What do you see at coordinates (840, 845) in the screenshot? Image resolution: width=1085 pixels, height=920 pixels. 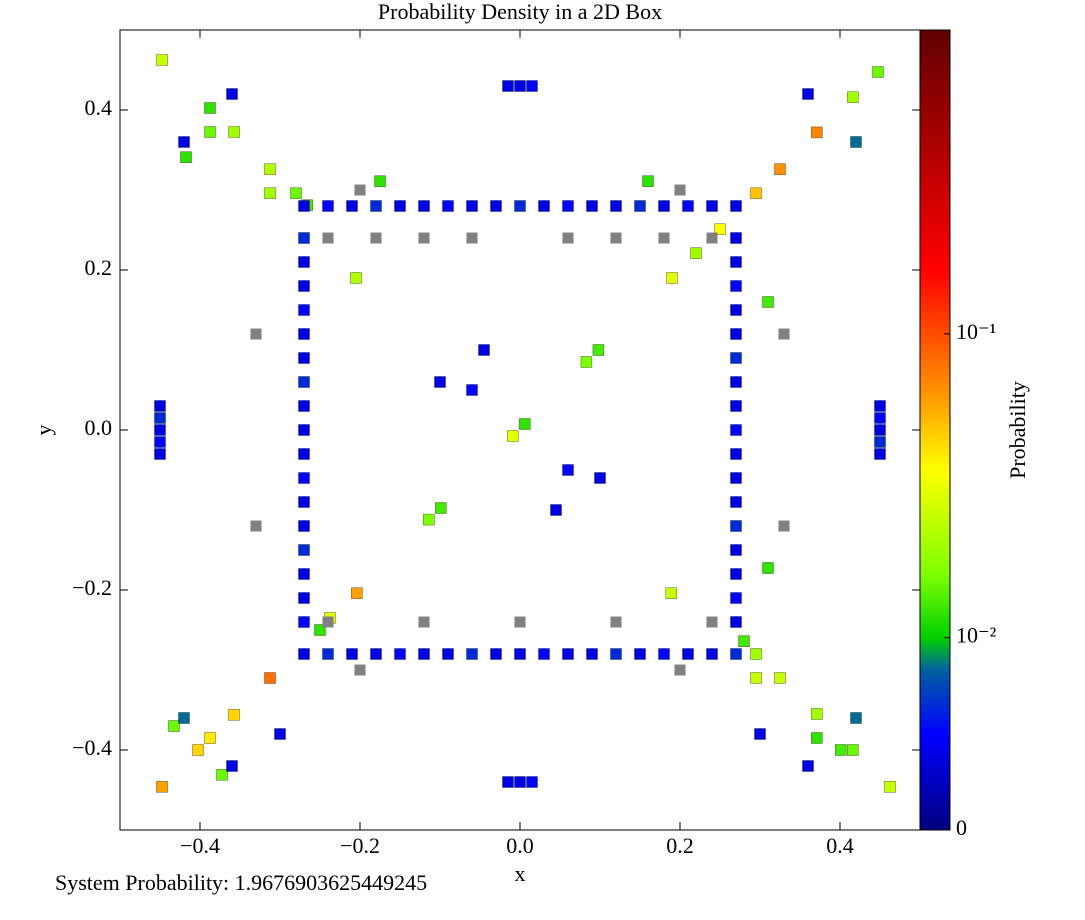 I see `x-tick-label: 0.4` at bounding box center [840, 845].